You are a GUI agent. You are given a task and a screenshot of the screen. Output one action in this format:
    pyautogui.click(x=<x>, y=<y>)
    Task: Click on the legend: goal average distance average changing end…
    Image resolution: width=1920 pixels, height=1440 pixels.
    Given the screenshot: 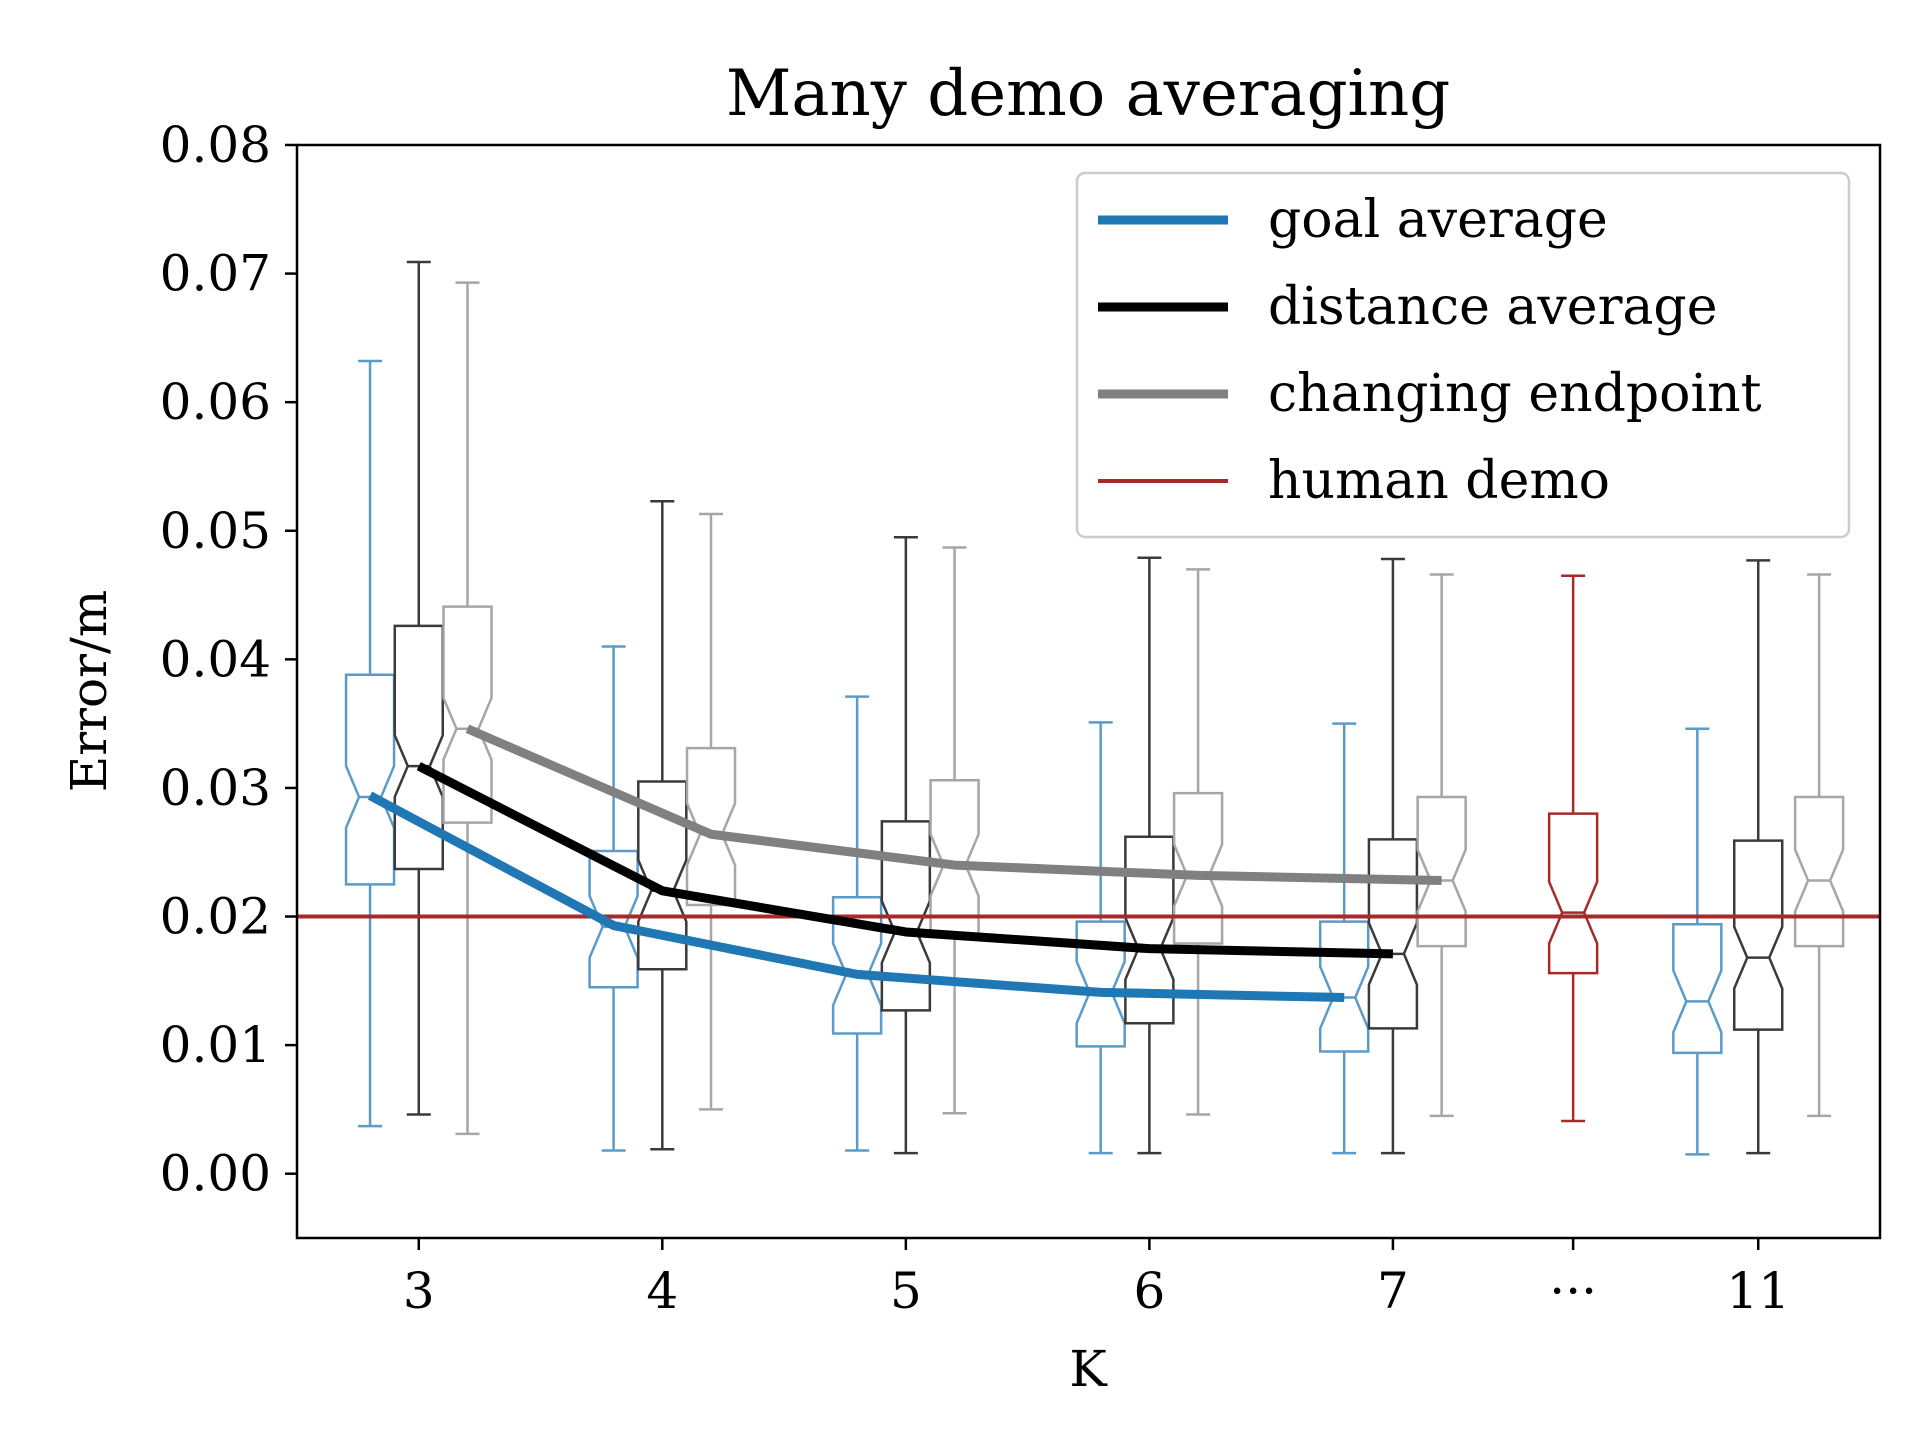 What is the action you would take?
    pyautogui.click(x=1463, y=355)
    